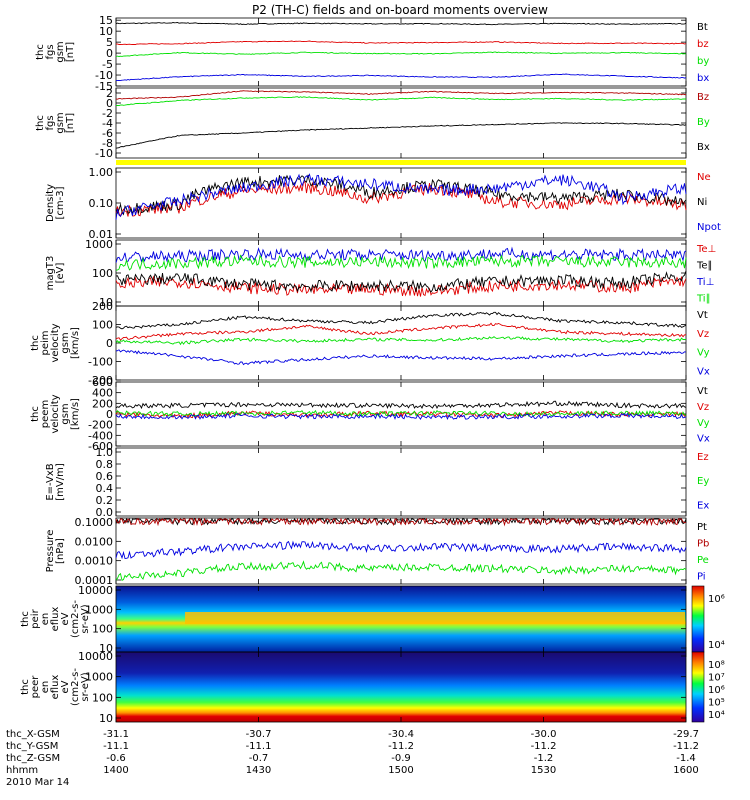 The image size is (750, 800). What do you see at coordinates (107, 113) in the screenshot?
I see `y-tick-label: -2` at bounding box center [107, 113].